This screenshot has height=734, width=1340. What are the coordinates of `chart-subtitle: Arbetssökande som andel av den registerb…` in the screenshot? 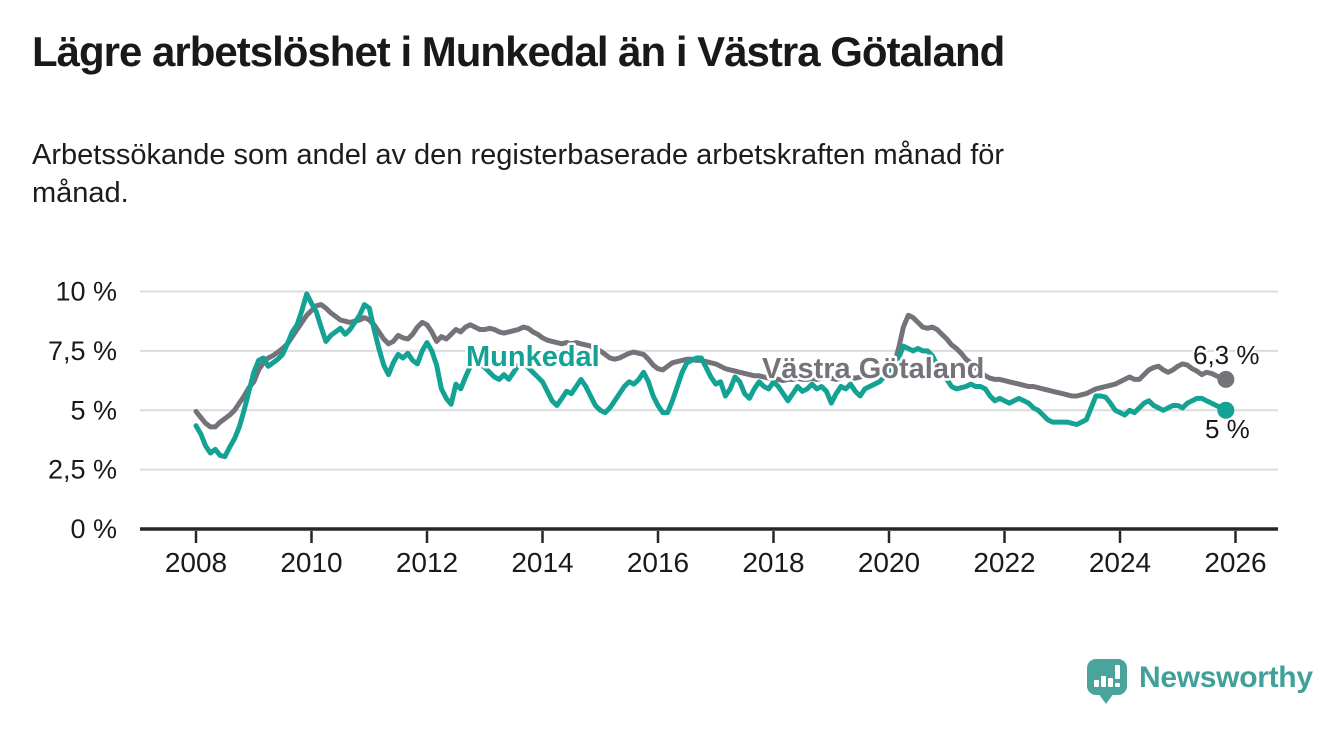 It's located at (652, 174).